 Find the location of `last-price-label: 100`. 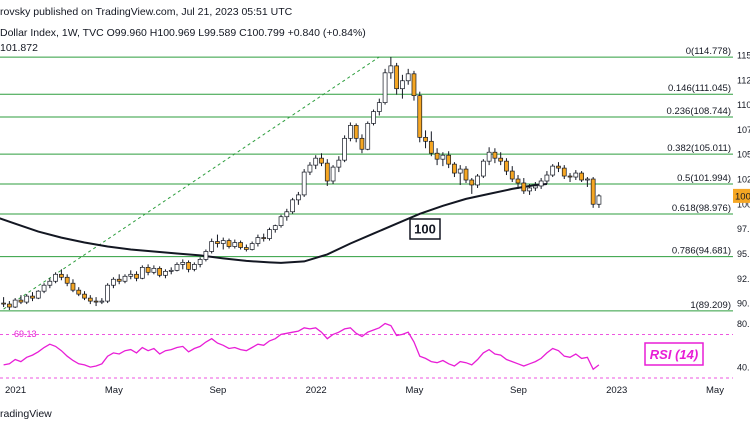

last-price-label: 100 is located at coordinates (742, 196).